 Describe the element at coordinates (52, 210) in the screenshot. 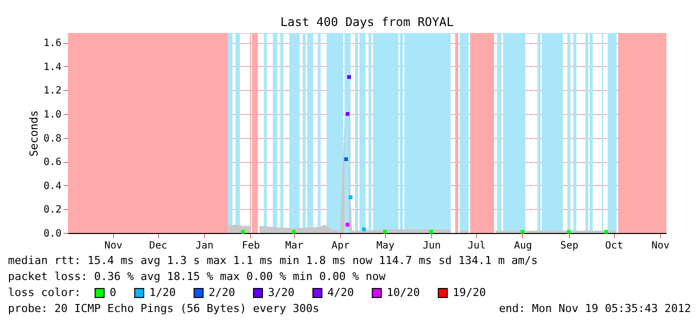

I see `y-tick-label: 0.2` at that location.